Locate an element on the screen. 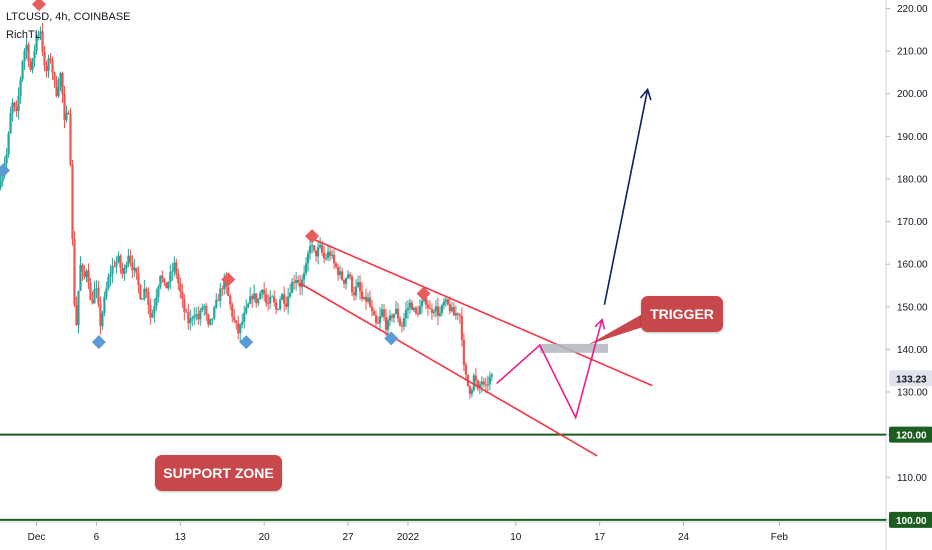 The width and height of the screenshot is (932, 550). channel-lower-line is located at coordinates (448, 369).